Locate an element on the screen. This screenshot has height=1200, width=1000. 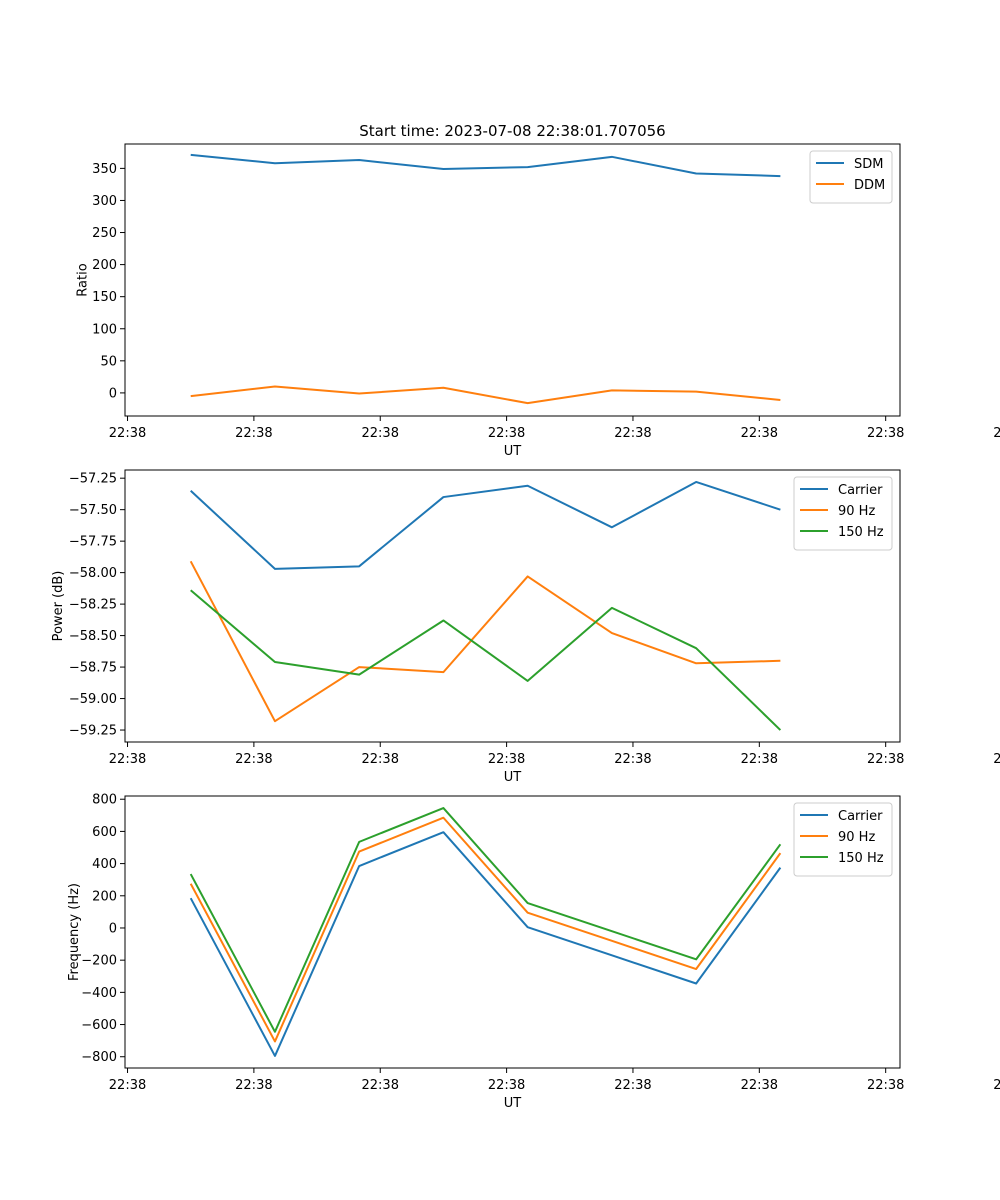
y-axis-label: Frequency (Hz) is located at coordinates (74, 932).